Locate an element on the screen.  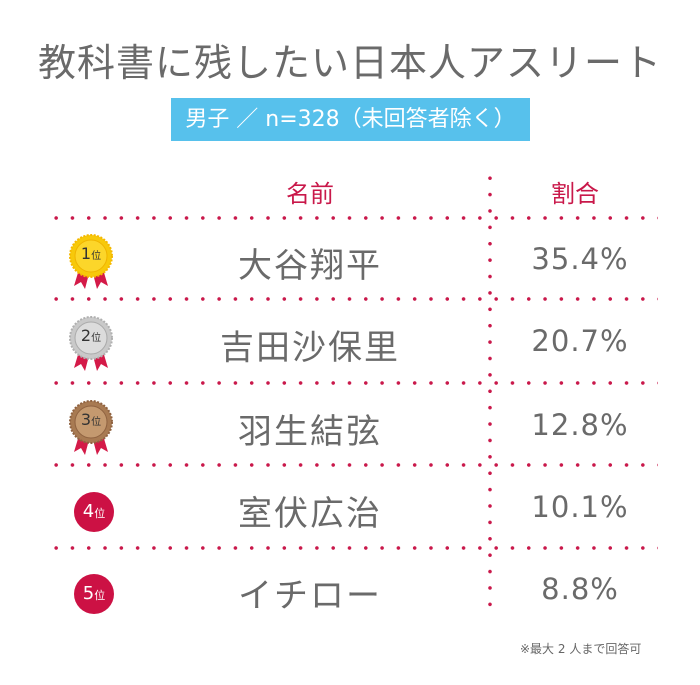
athlete-name: イチロー is located at coordinates (310, 596).